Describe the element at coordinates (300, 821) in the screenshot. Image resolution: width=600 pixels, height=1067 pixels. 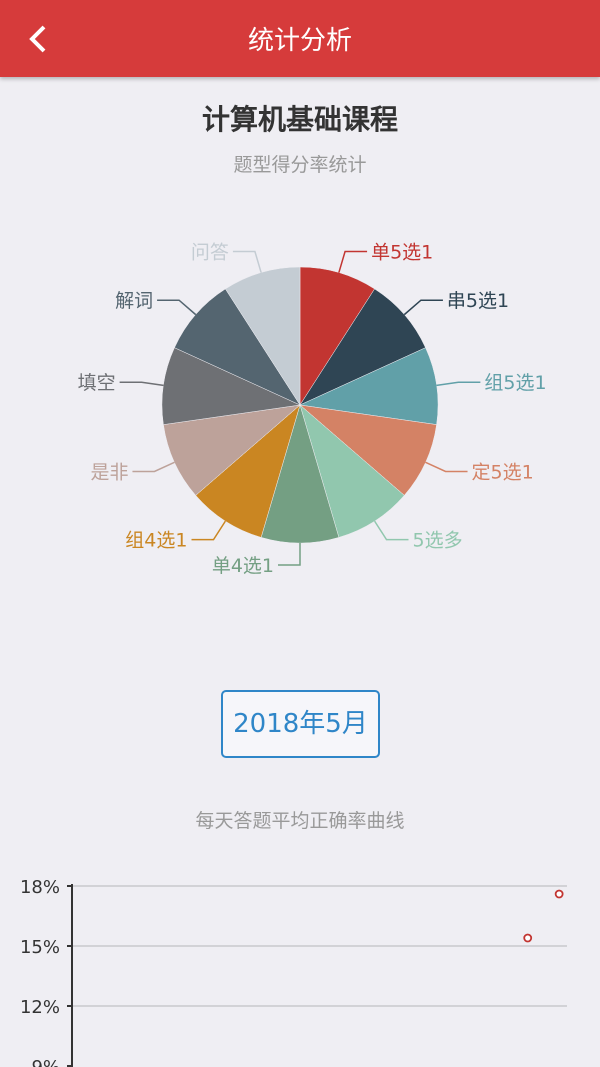
I see `curve-title: 每天答题平均正确率曲线` at that location.